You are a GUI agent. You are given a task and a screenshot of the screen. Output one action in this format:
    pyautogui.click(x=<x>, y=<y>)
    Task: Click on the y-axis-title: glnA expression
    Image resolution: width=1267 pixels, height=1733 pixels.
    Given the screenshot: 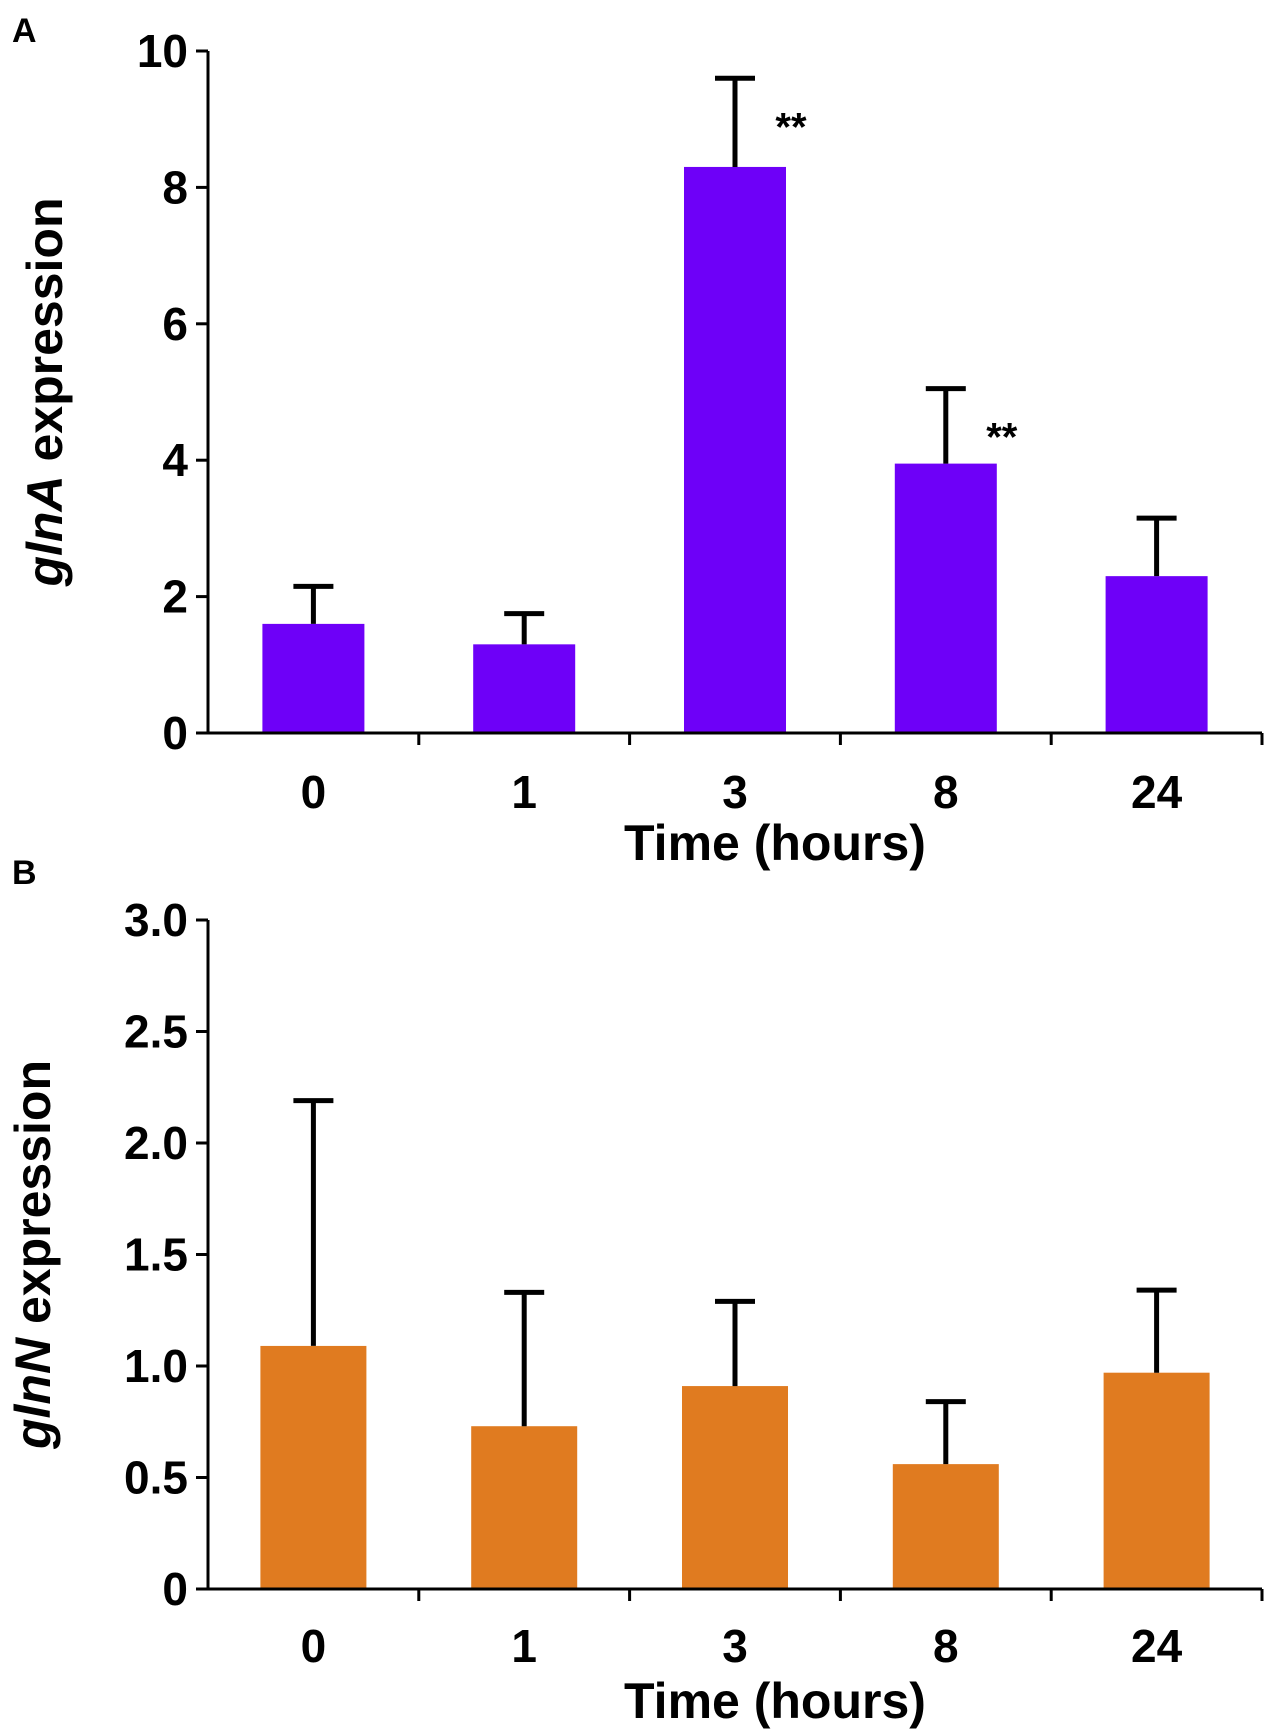 What is the action you would take?
    pyautogui.click(x=45, y=393)
    